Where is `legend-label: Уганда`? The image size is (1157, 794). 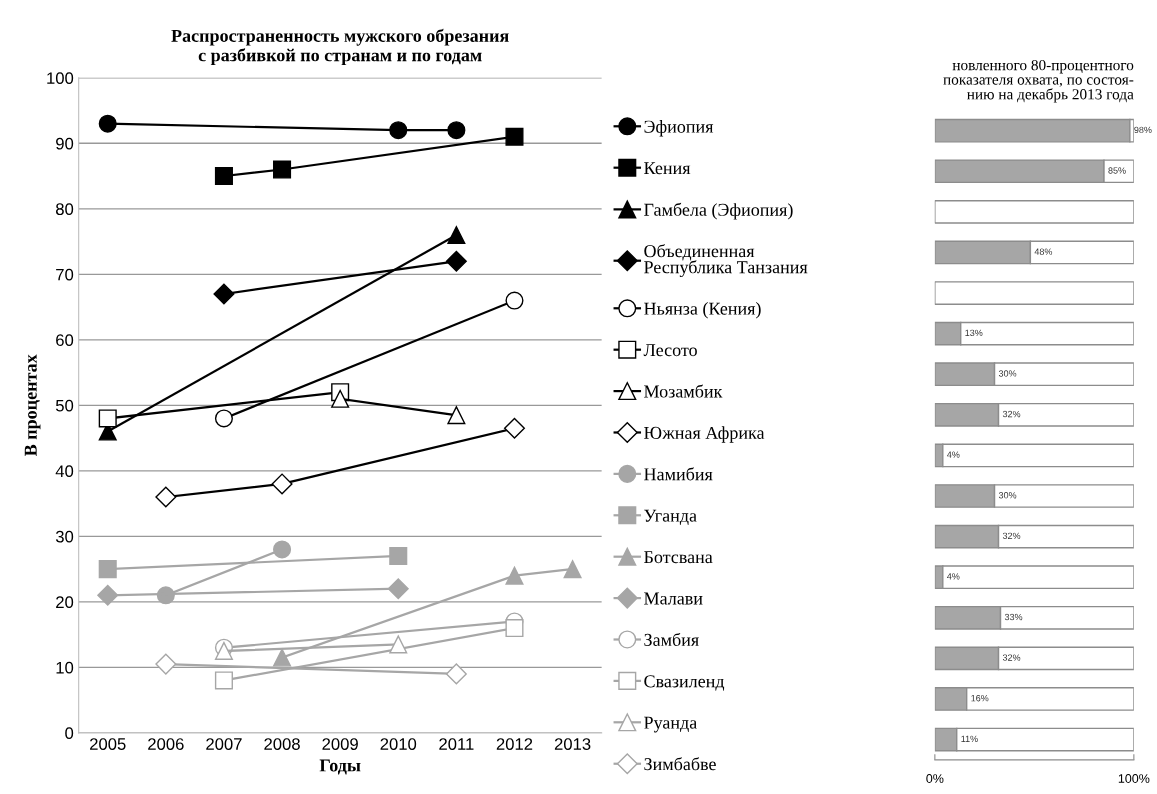
legend-label: Уганда is located at coordinates (670, 517).